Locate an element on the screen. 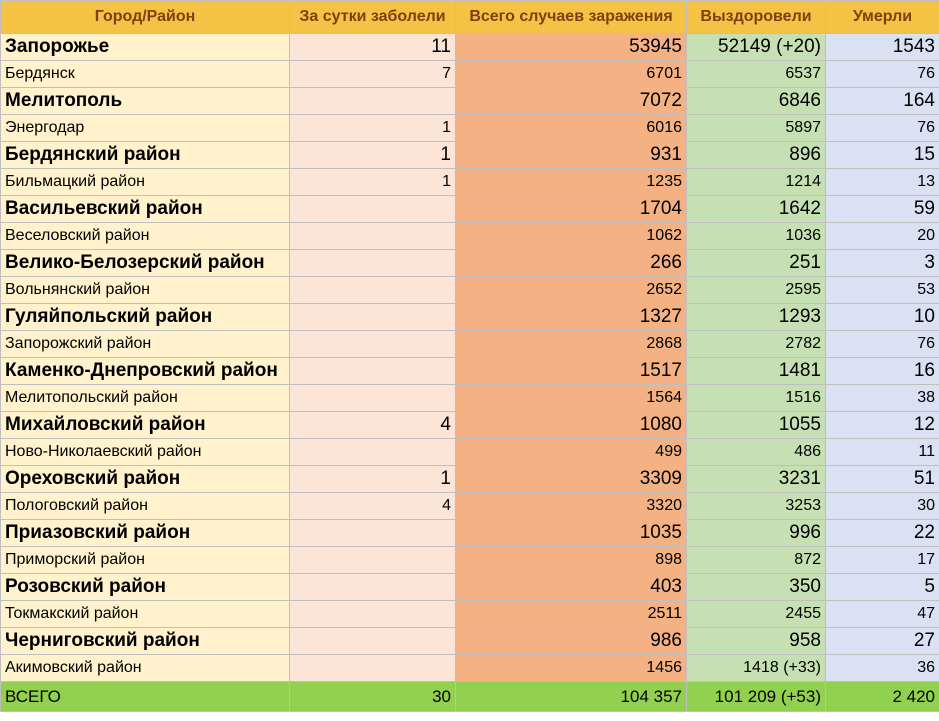  value-cell: 3320 is located at coordinates (571, 506).